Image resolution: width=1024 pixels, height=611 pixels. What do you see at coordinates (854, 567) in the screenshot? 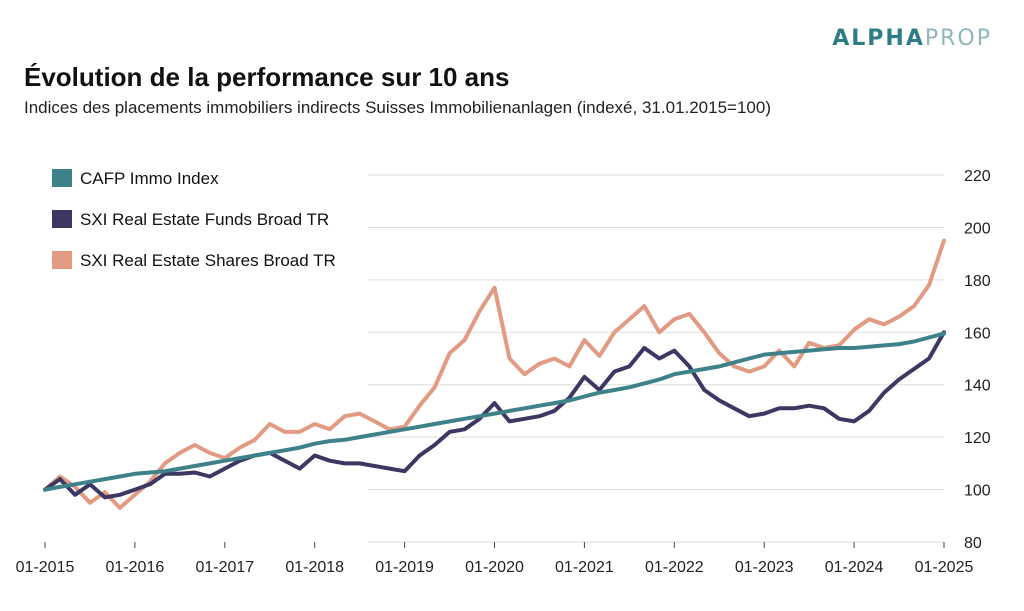
I see `x-tick-label: 01-2024` at bounding box center [854, 567].